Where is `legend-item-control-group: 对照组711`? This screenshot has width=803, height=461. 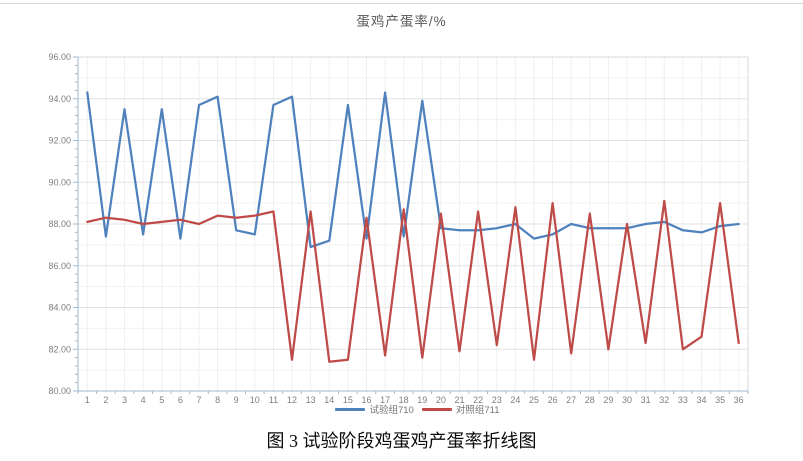 legend-item-control-group: 对照组711 is located at coordinates (460, 409).